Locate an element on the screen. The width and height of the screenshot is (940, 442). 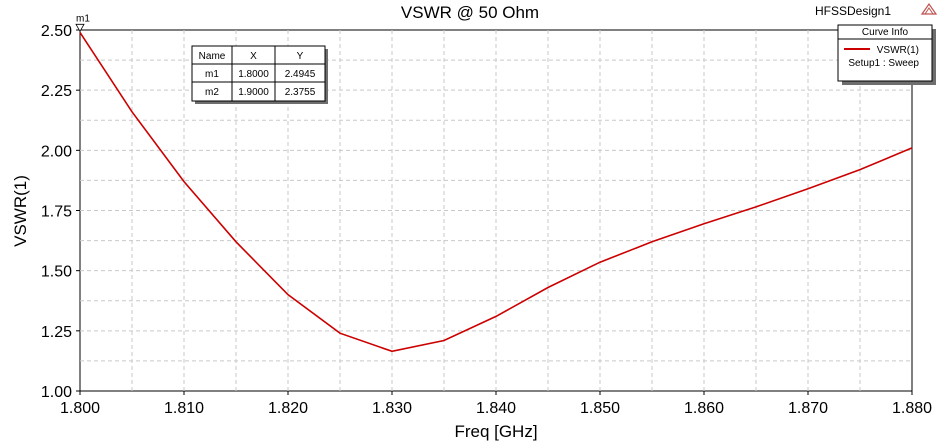
y-axis-ticks: 1.00 1.25 1.50 1.75 2.00 2.25 2.50 is located at coordinates (60, 212).